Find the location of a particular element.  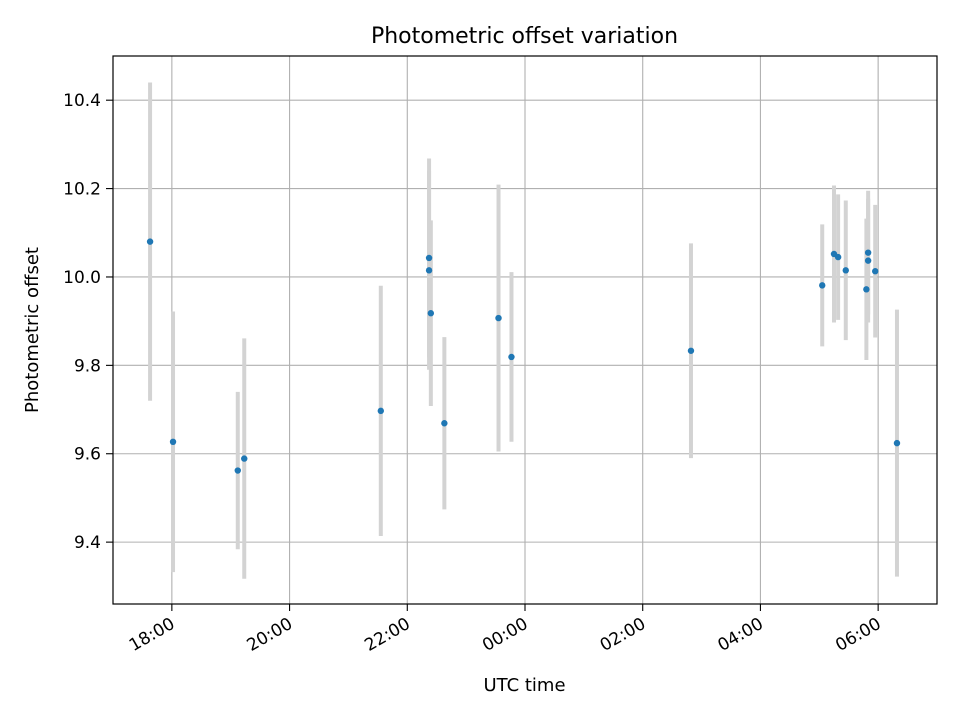

x-tick-label: 20:00 is located at coordinates (270, 635).